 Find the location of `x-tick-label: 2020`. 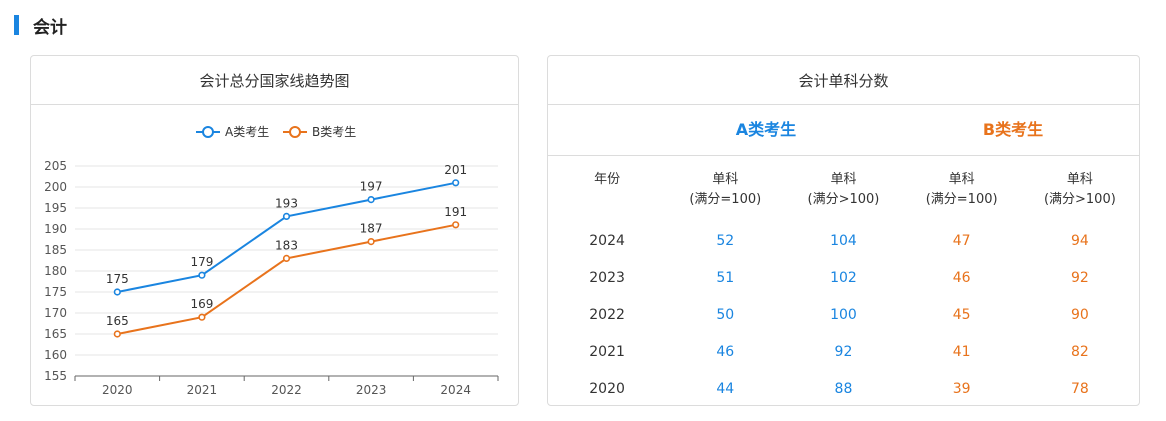

x-tick-label: 2020 is located at coordinates (117, 390).